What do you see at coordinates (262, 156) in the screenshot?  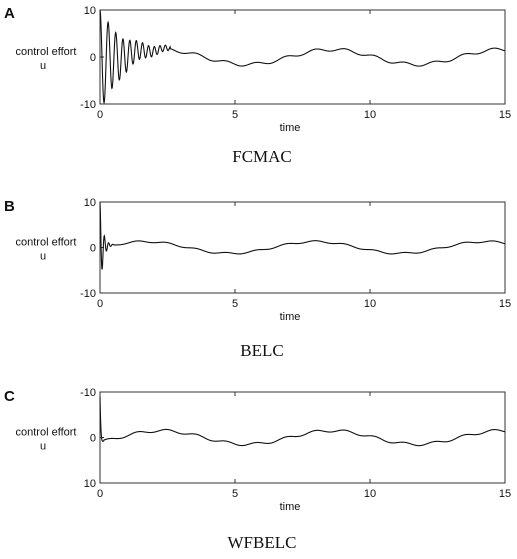 I see `panel-caption: FCMAC` at bounding box center [262, 156].